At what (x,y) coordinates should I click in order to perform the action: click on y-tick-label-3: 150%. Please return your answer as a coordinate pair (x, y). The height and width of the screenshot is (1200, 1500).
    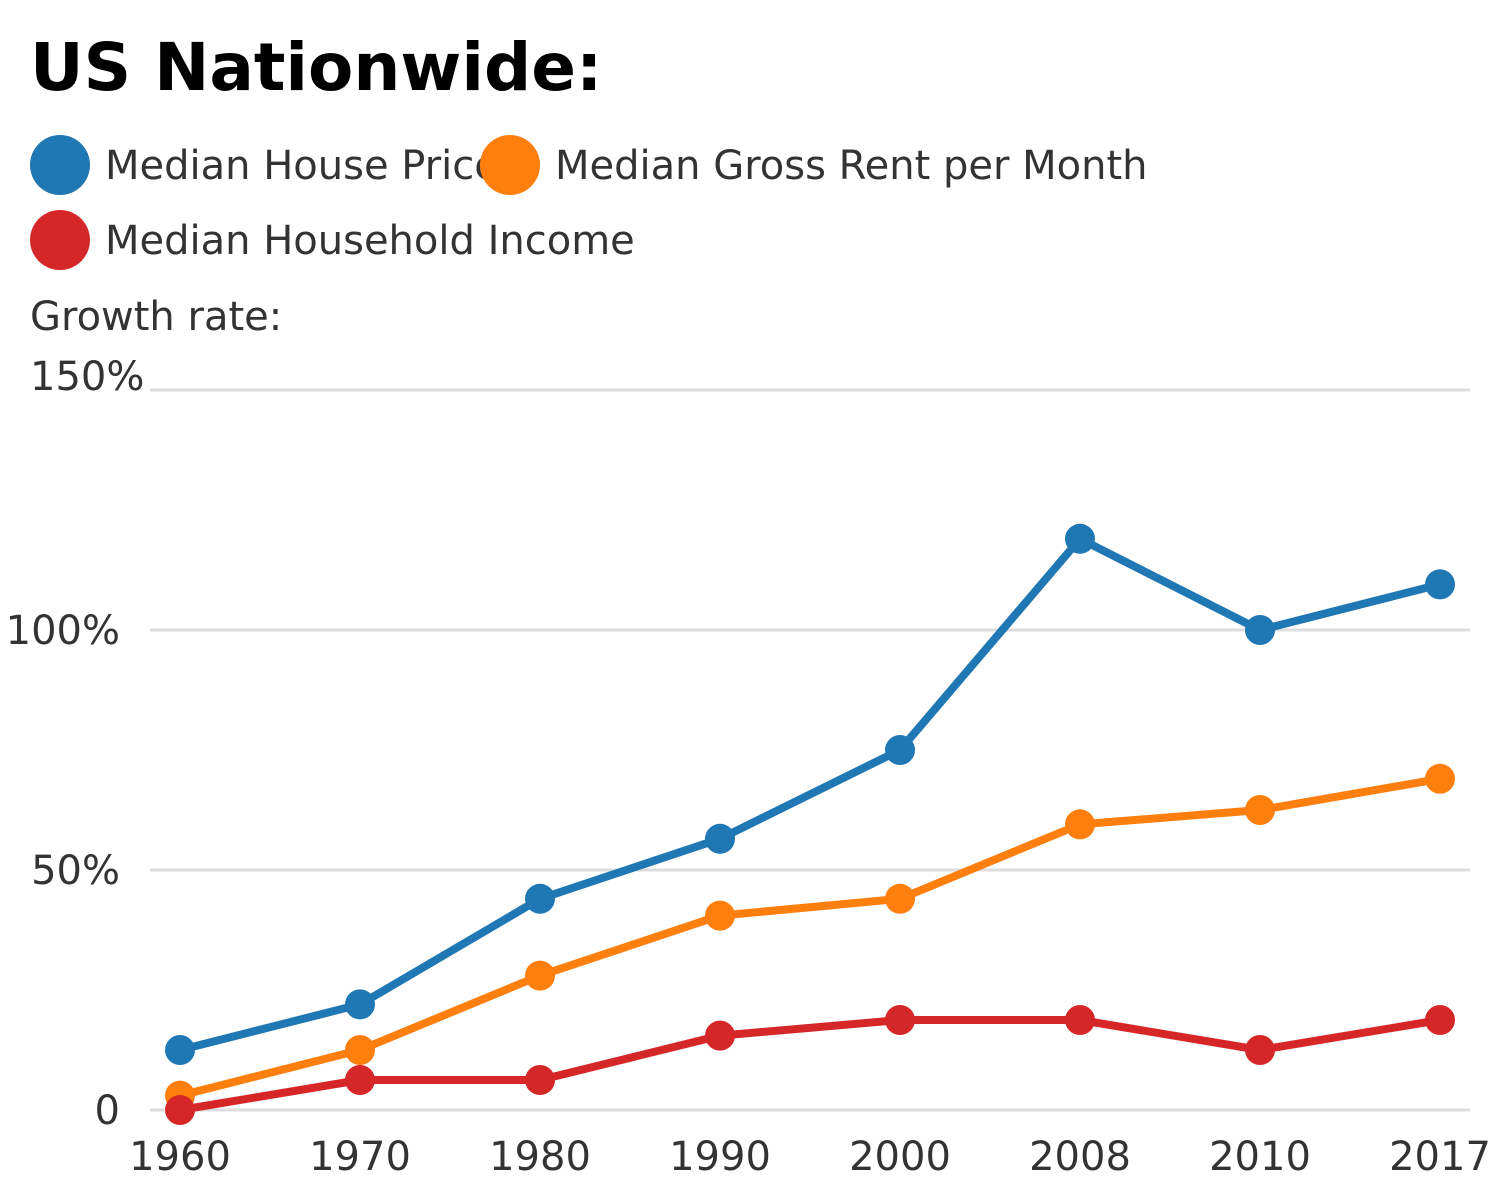
    Looking at the image, I should click on (87, 377).